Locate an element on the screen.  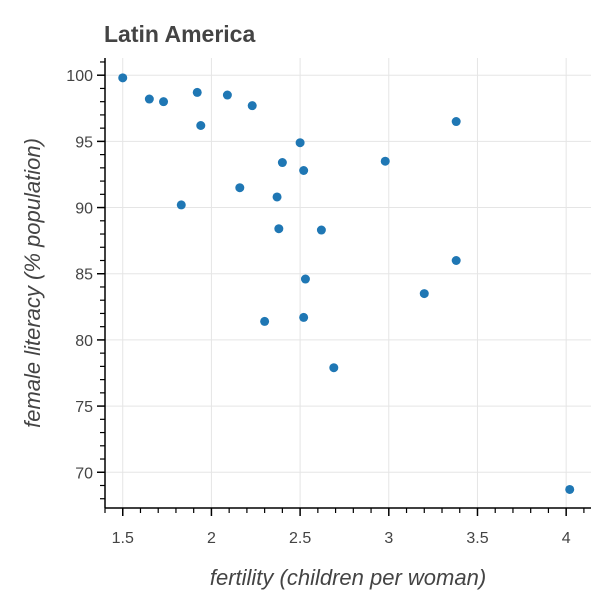
x-tick-label: 1.5 is located at coordinates (123, 538).